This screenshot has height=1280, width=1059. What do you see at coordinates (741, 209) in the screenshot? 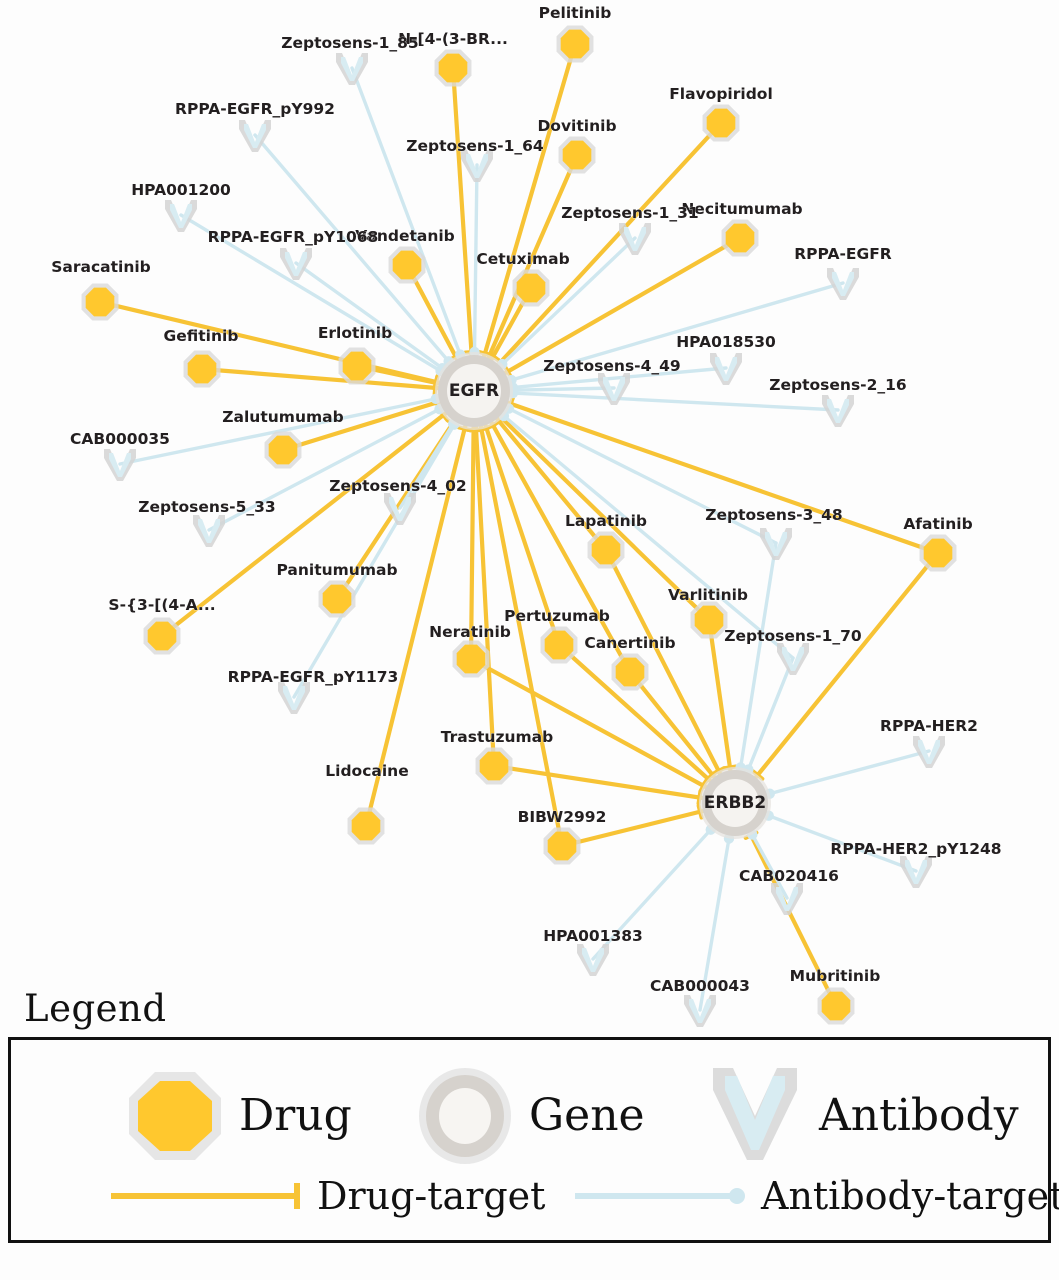
I see `drug-node-label: Necitumumab` at bounding box center [741, 209].